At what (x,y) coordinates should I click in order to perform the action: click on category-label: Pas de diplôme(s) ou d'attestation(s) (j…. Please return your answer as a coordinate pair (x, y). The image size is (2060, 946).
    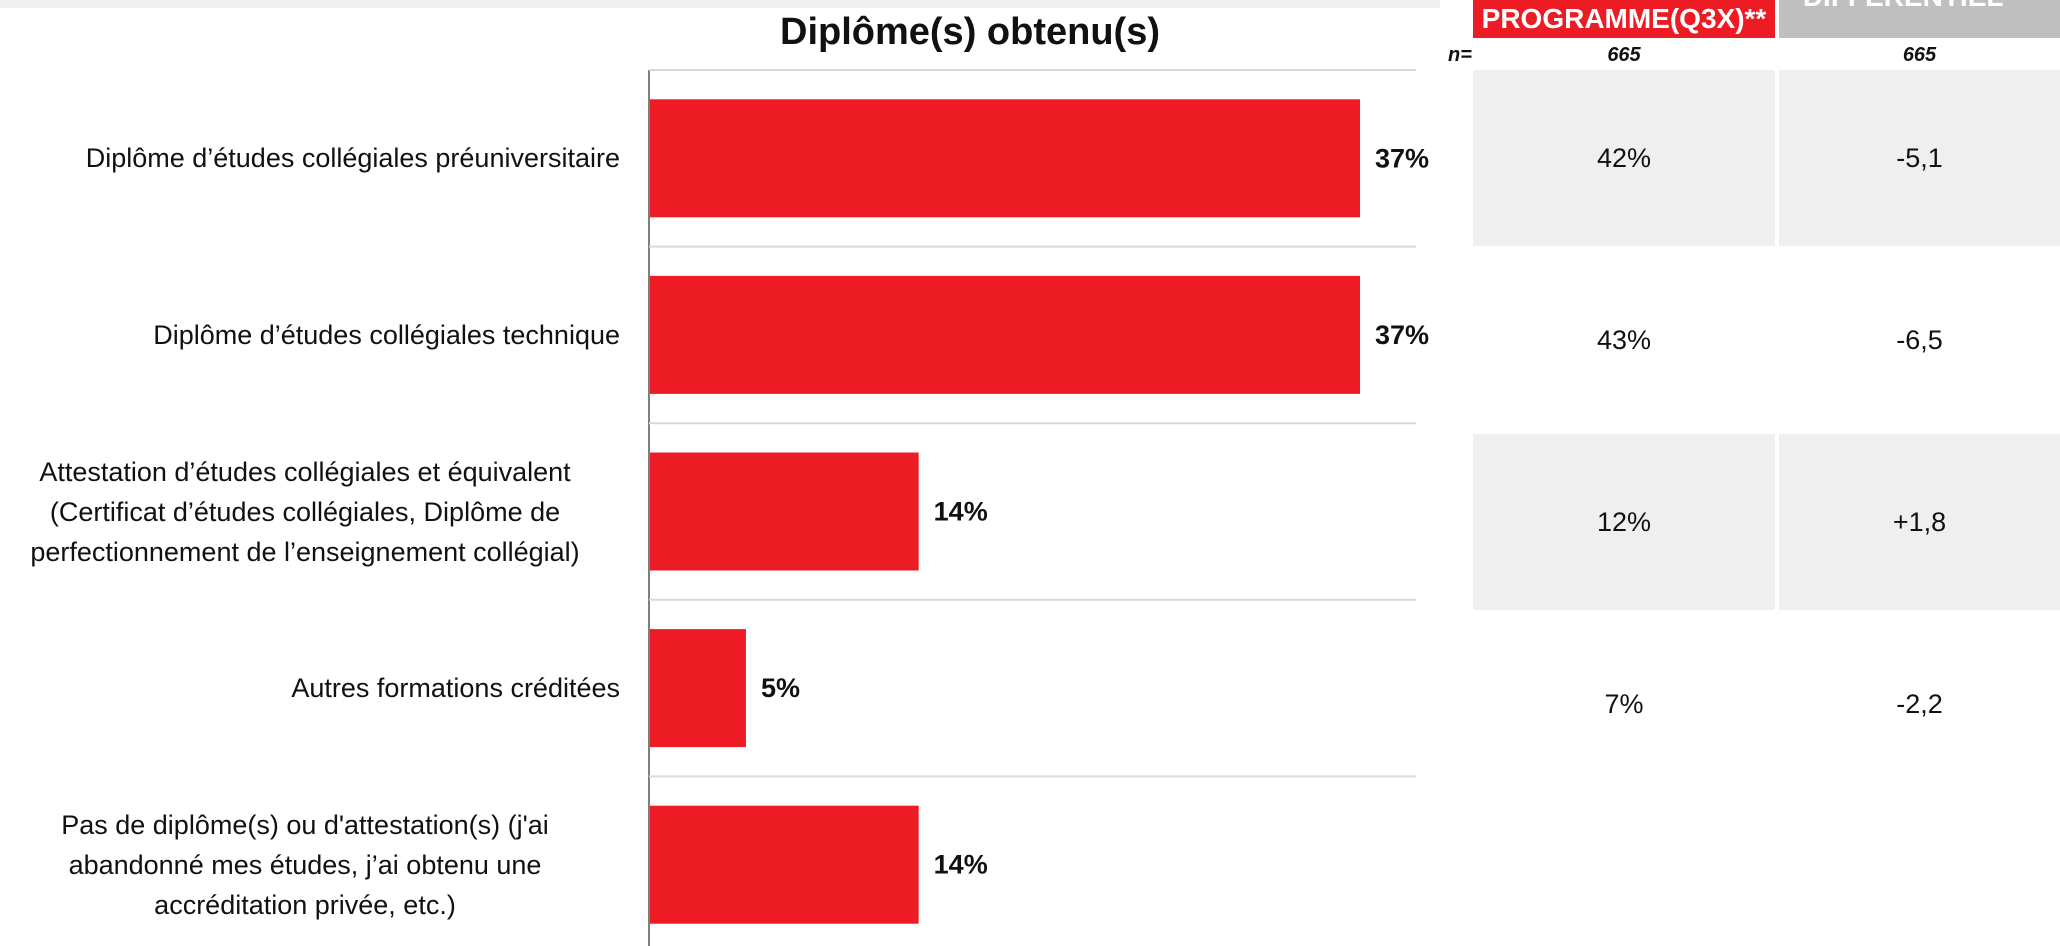
    Looking at the image, I should click on (305, 864).